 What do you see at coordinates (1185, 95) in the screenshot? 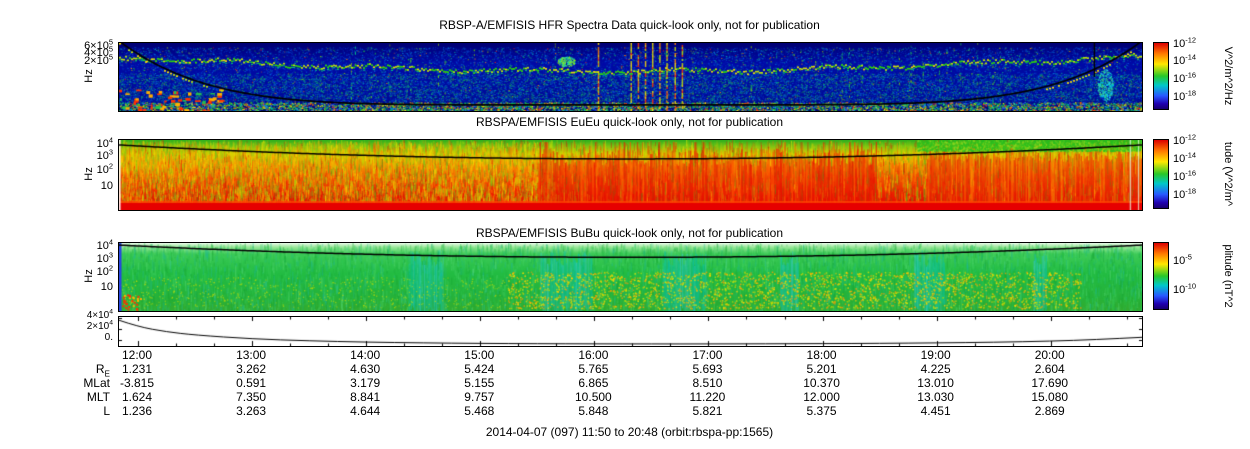
I see `colorbar-tick-hfr: 10-18` at bounding box center [1185, 95].